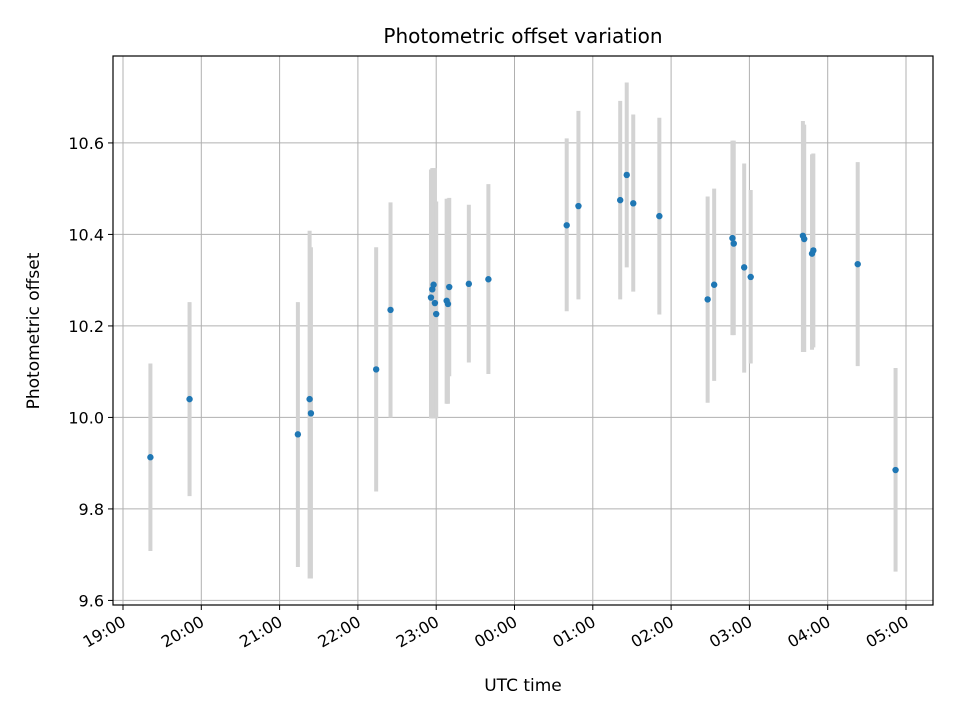  I want to click on y-tick-label: 9.8, so click(91, 509).